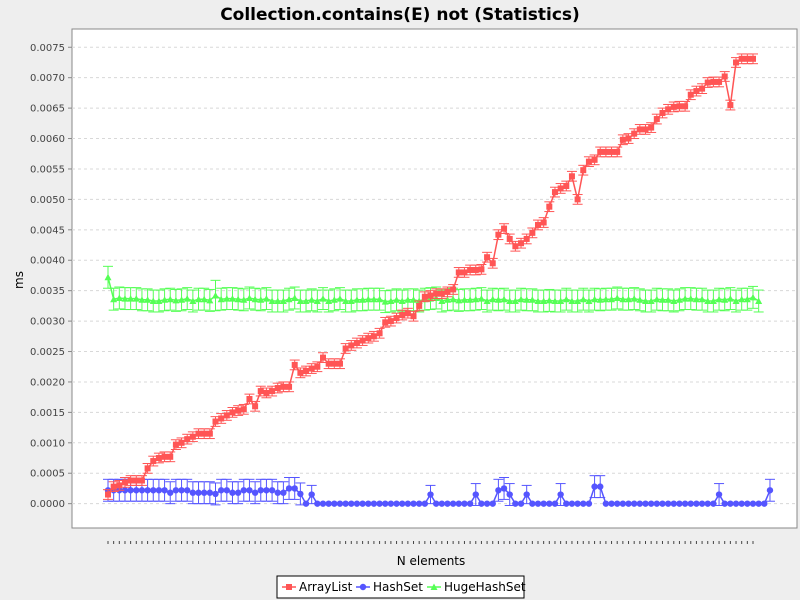  What do you see at coordinates (430, 542) in the screenshot?
I see `x-axis-ticks` at bounding box center [430, 542].